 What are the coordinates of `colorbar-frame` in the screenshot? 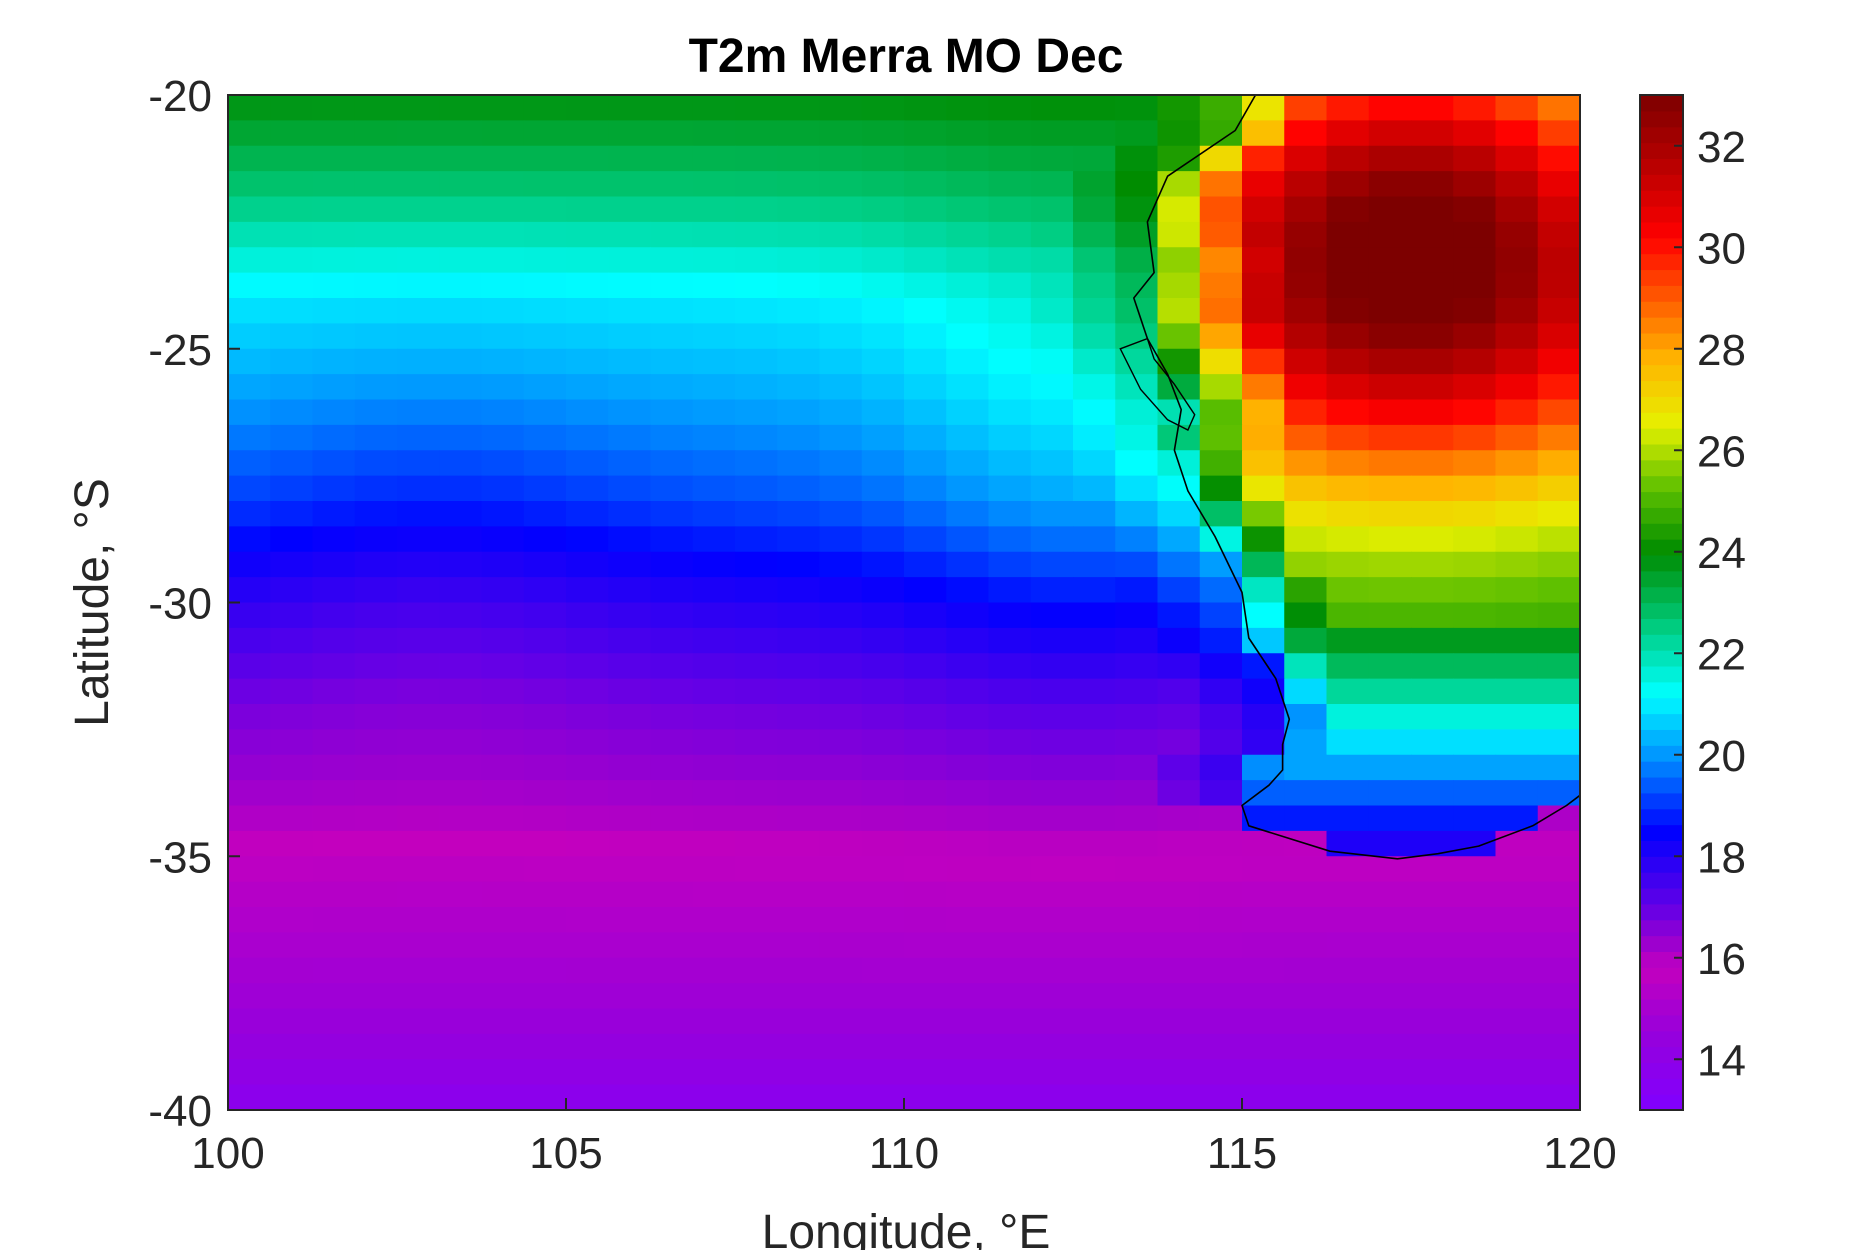 It's located at (1661, 602).